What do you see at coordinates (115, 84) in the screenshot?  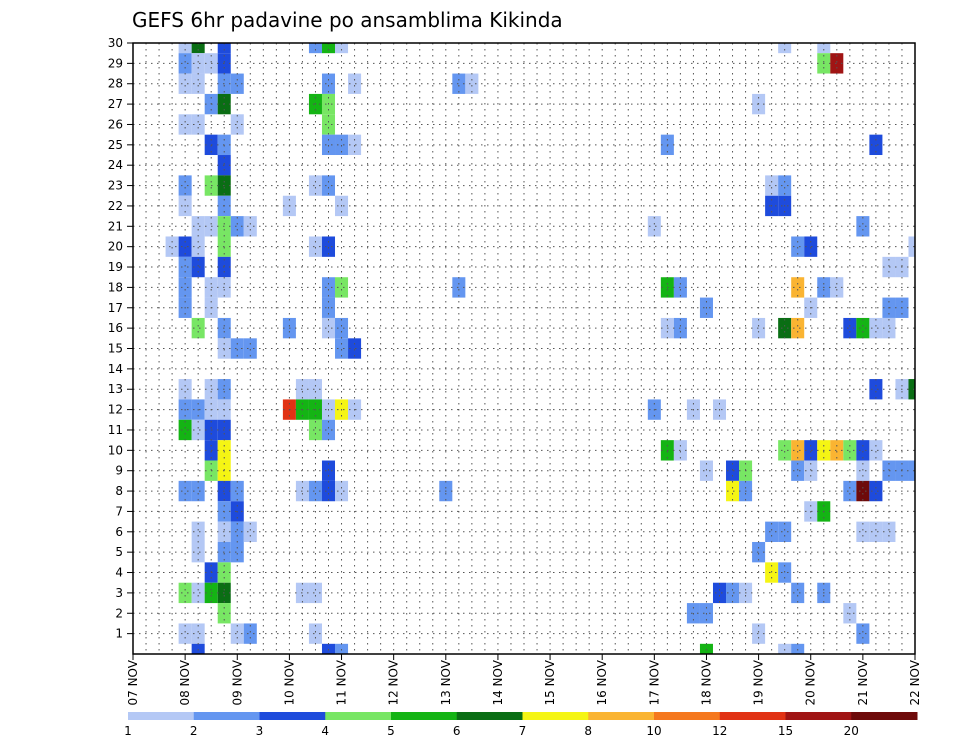 I see `y-tick-label: 28` at bounding box center [115, 84].